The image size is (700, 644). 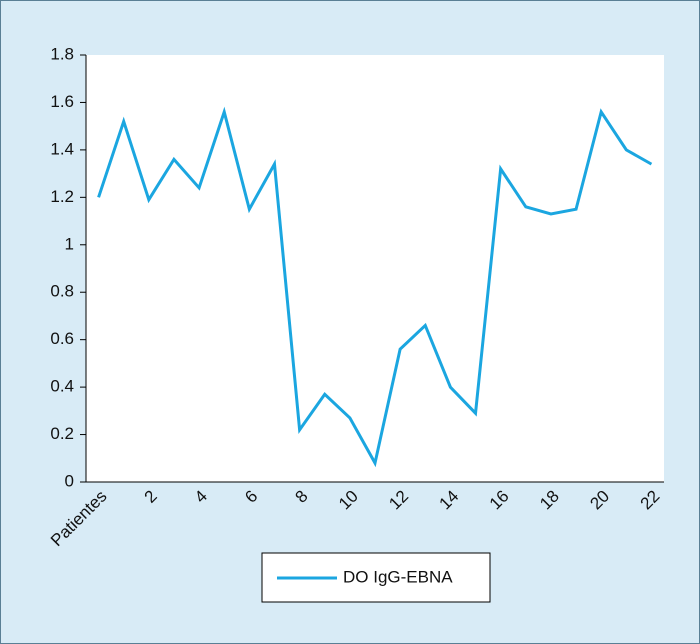 I want to click on y-tick-label: 1.4, so click(x=62, y=148).